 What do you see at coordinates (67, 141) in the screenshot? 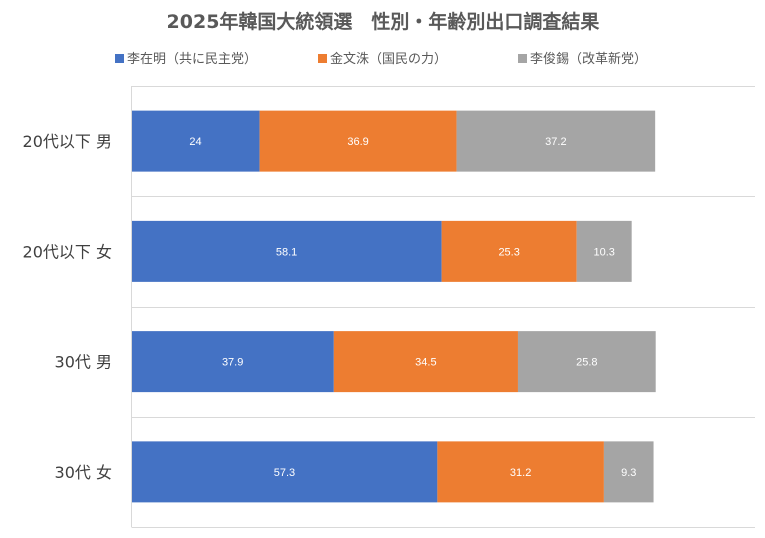
I see `category-label-1: 20代以下 男` at bounding box center [67, 141].